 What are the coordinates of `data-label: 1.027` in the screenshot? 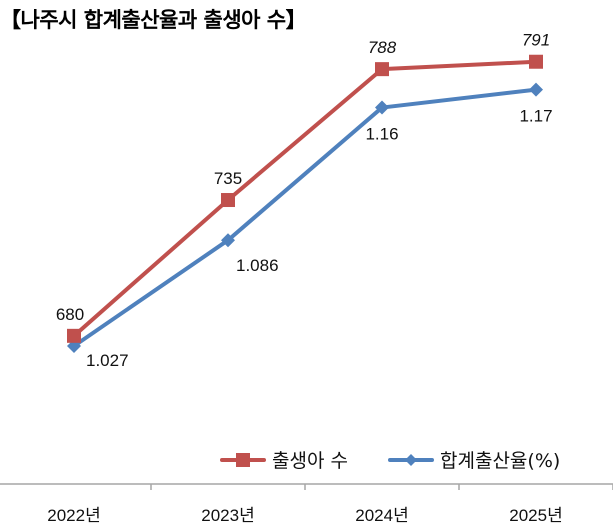 It's located at (107, 360).